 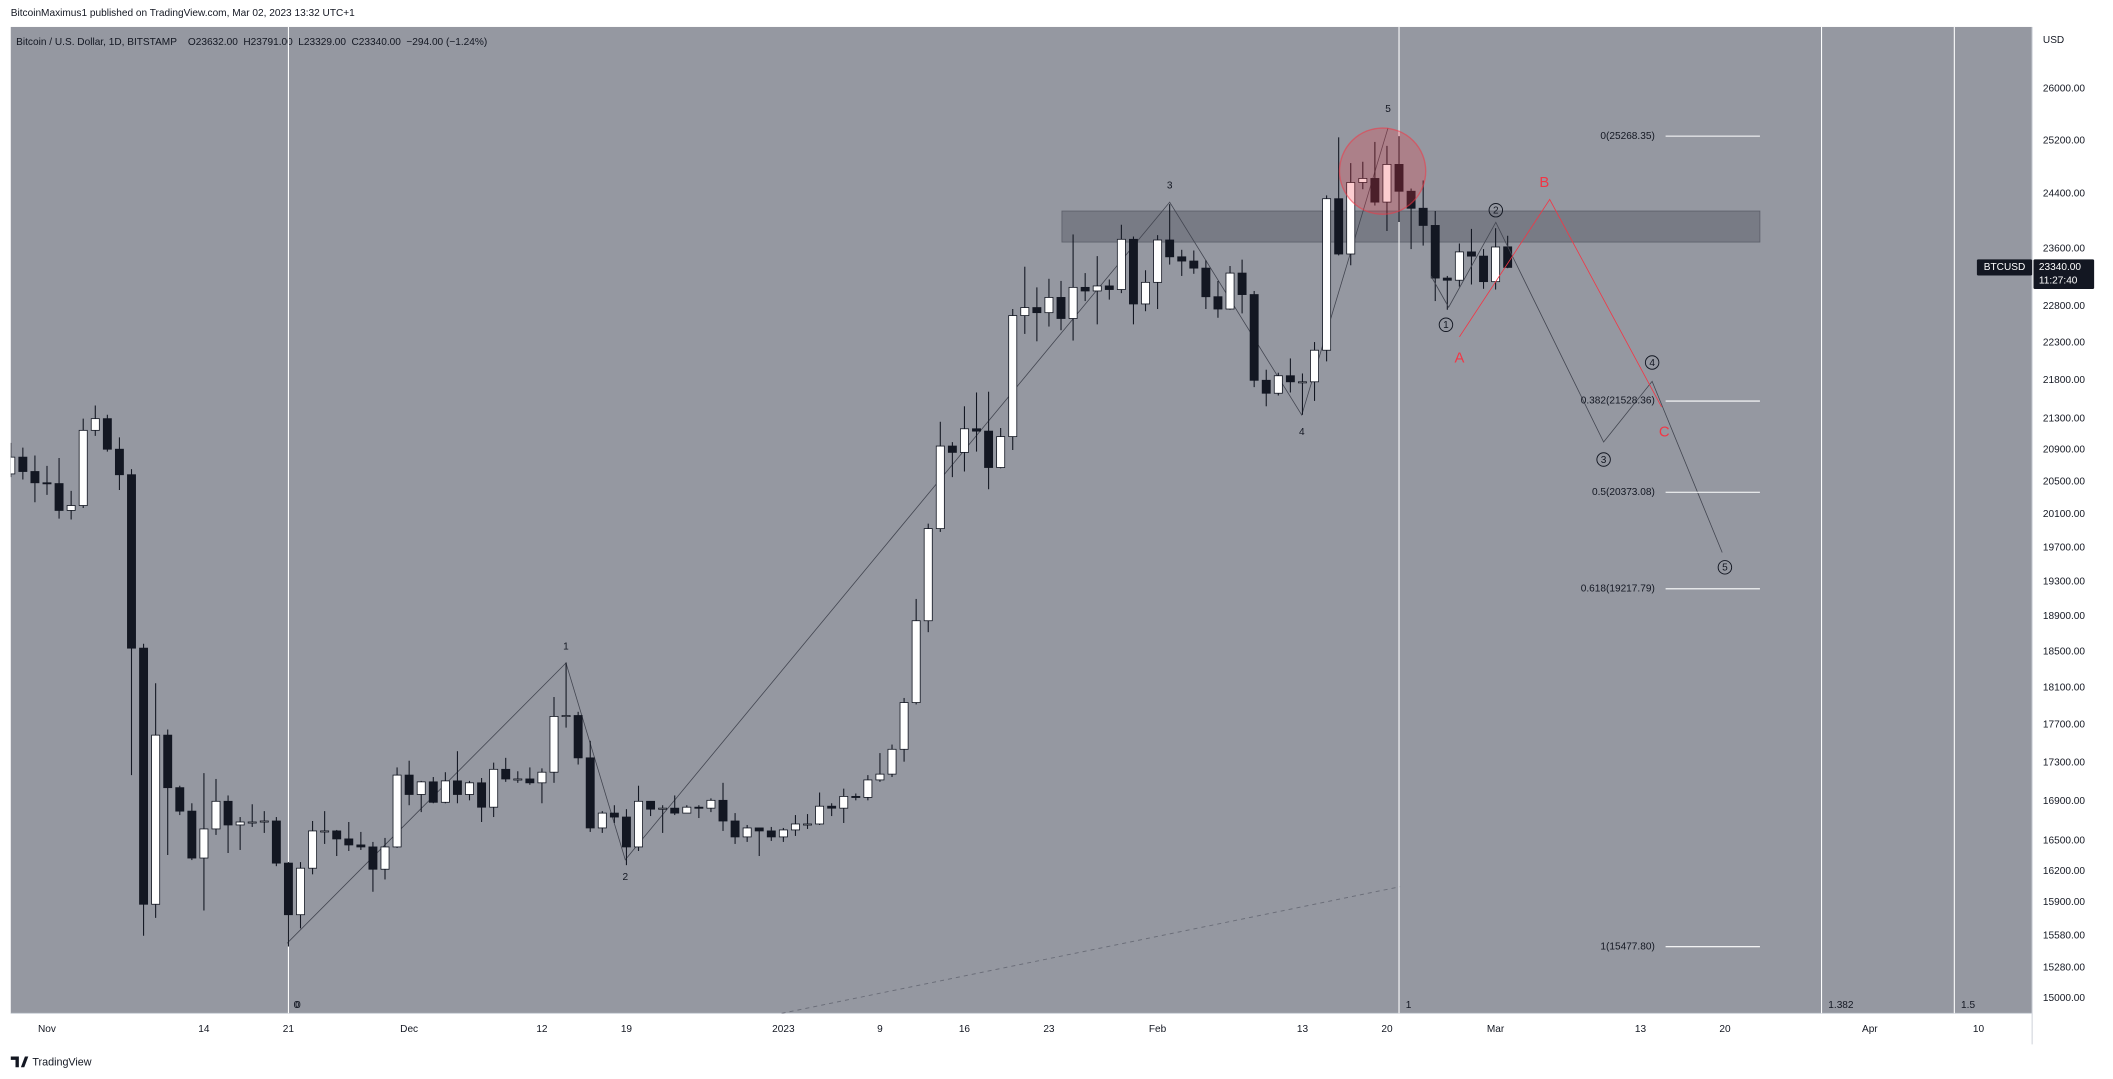 I want to click on projection-label: 2, so click(x=1496, y=211).